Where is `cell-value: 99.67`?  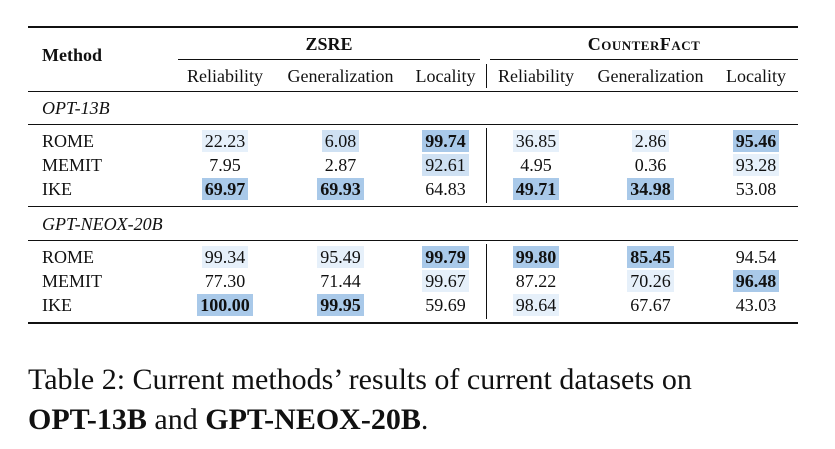 cell-value: 99.67 is located at coordinates (445, 281).